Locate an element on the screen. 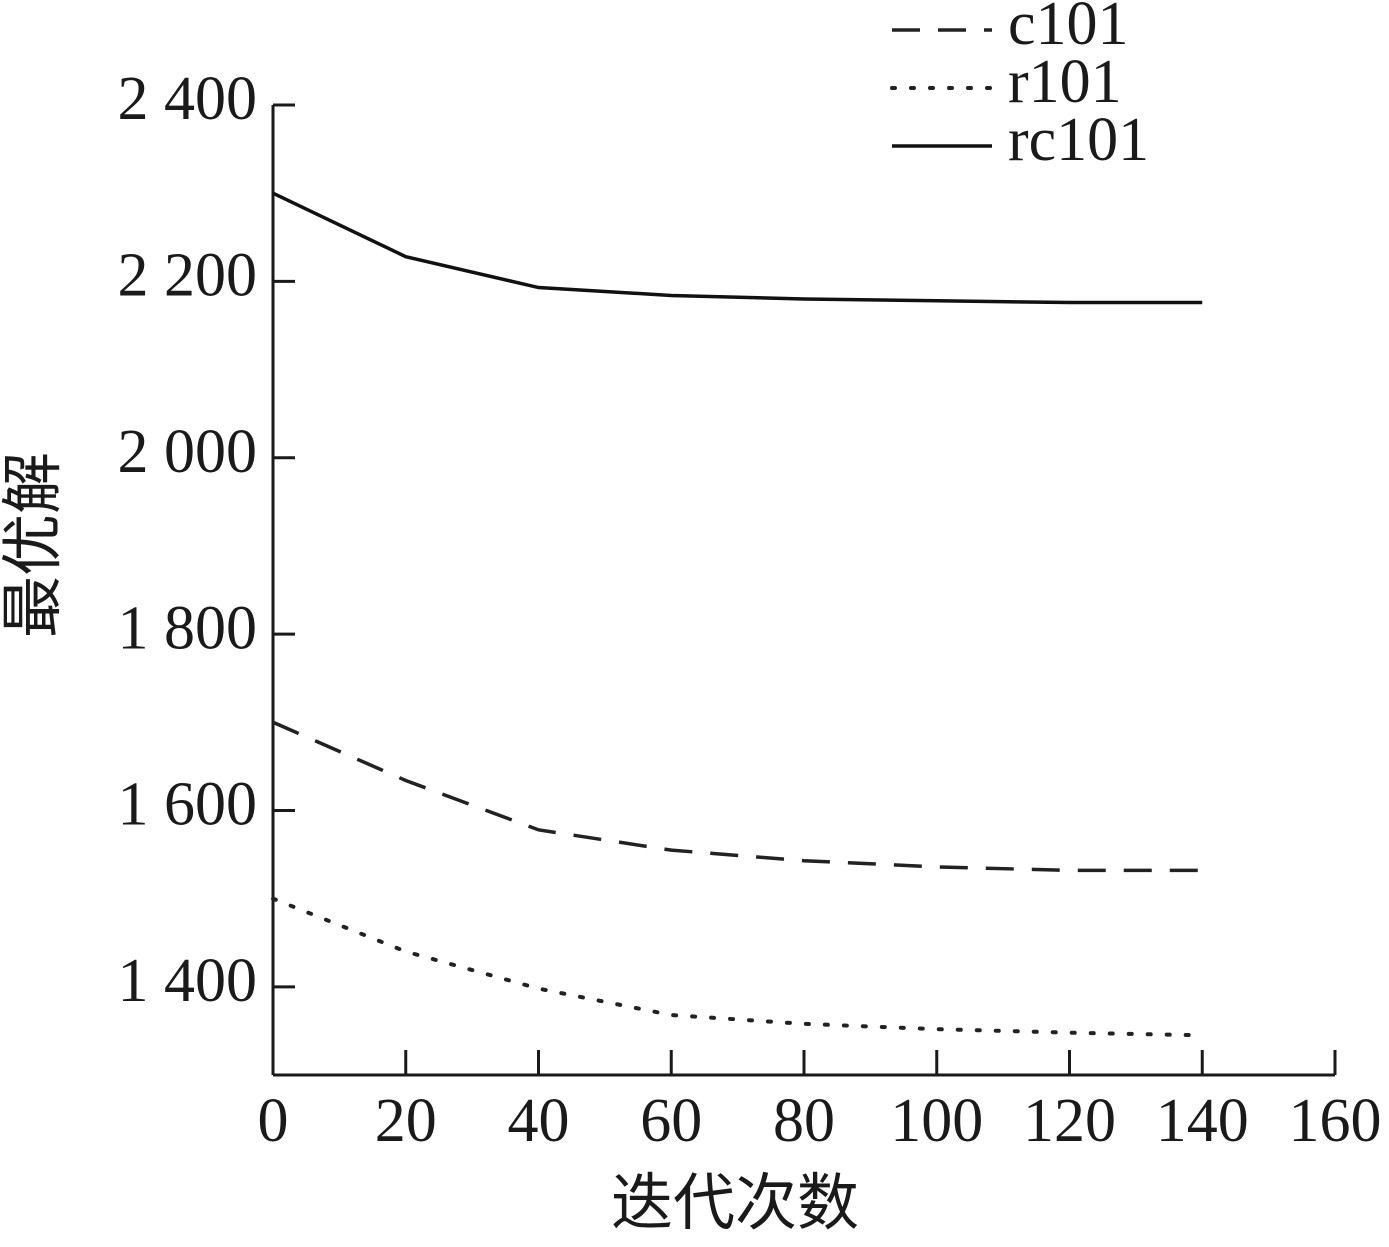  x-tick-label: 20 is located at coordinates (406, 1121).